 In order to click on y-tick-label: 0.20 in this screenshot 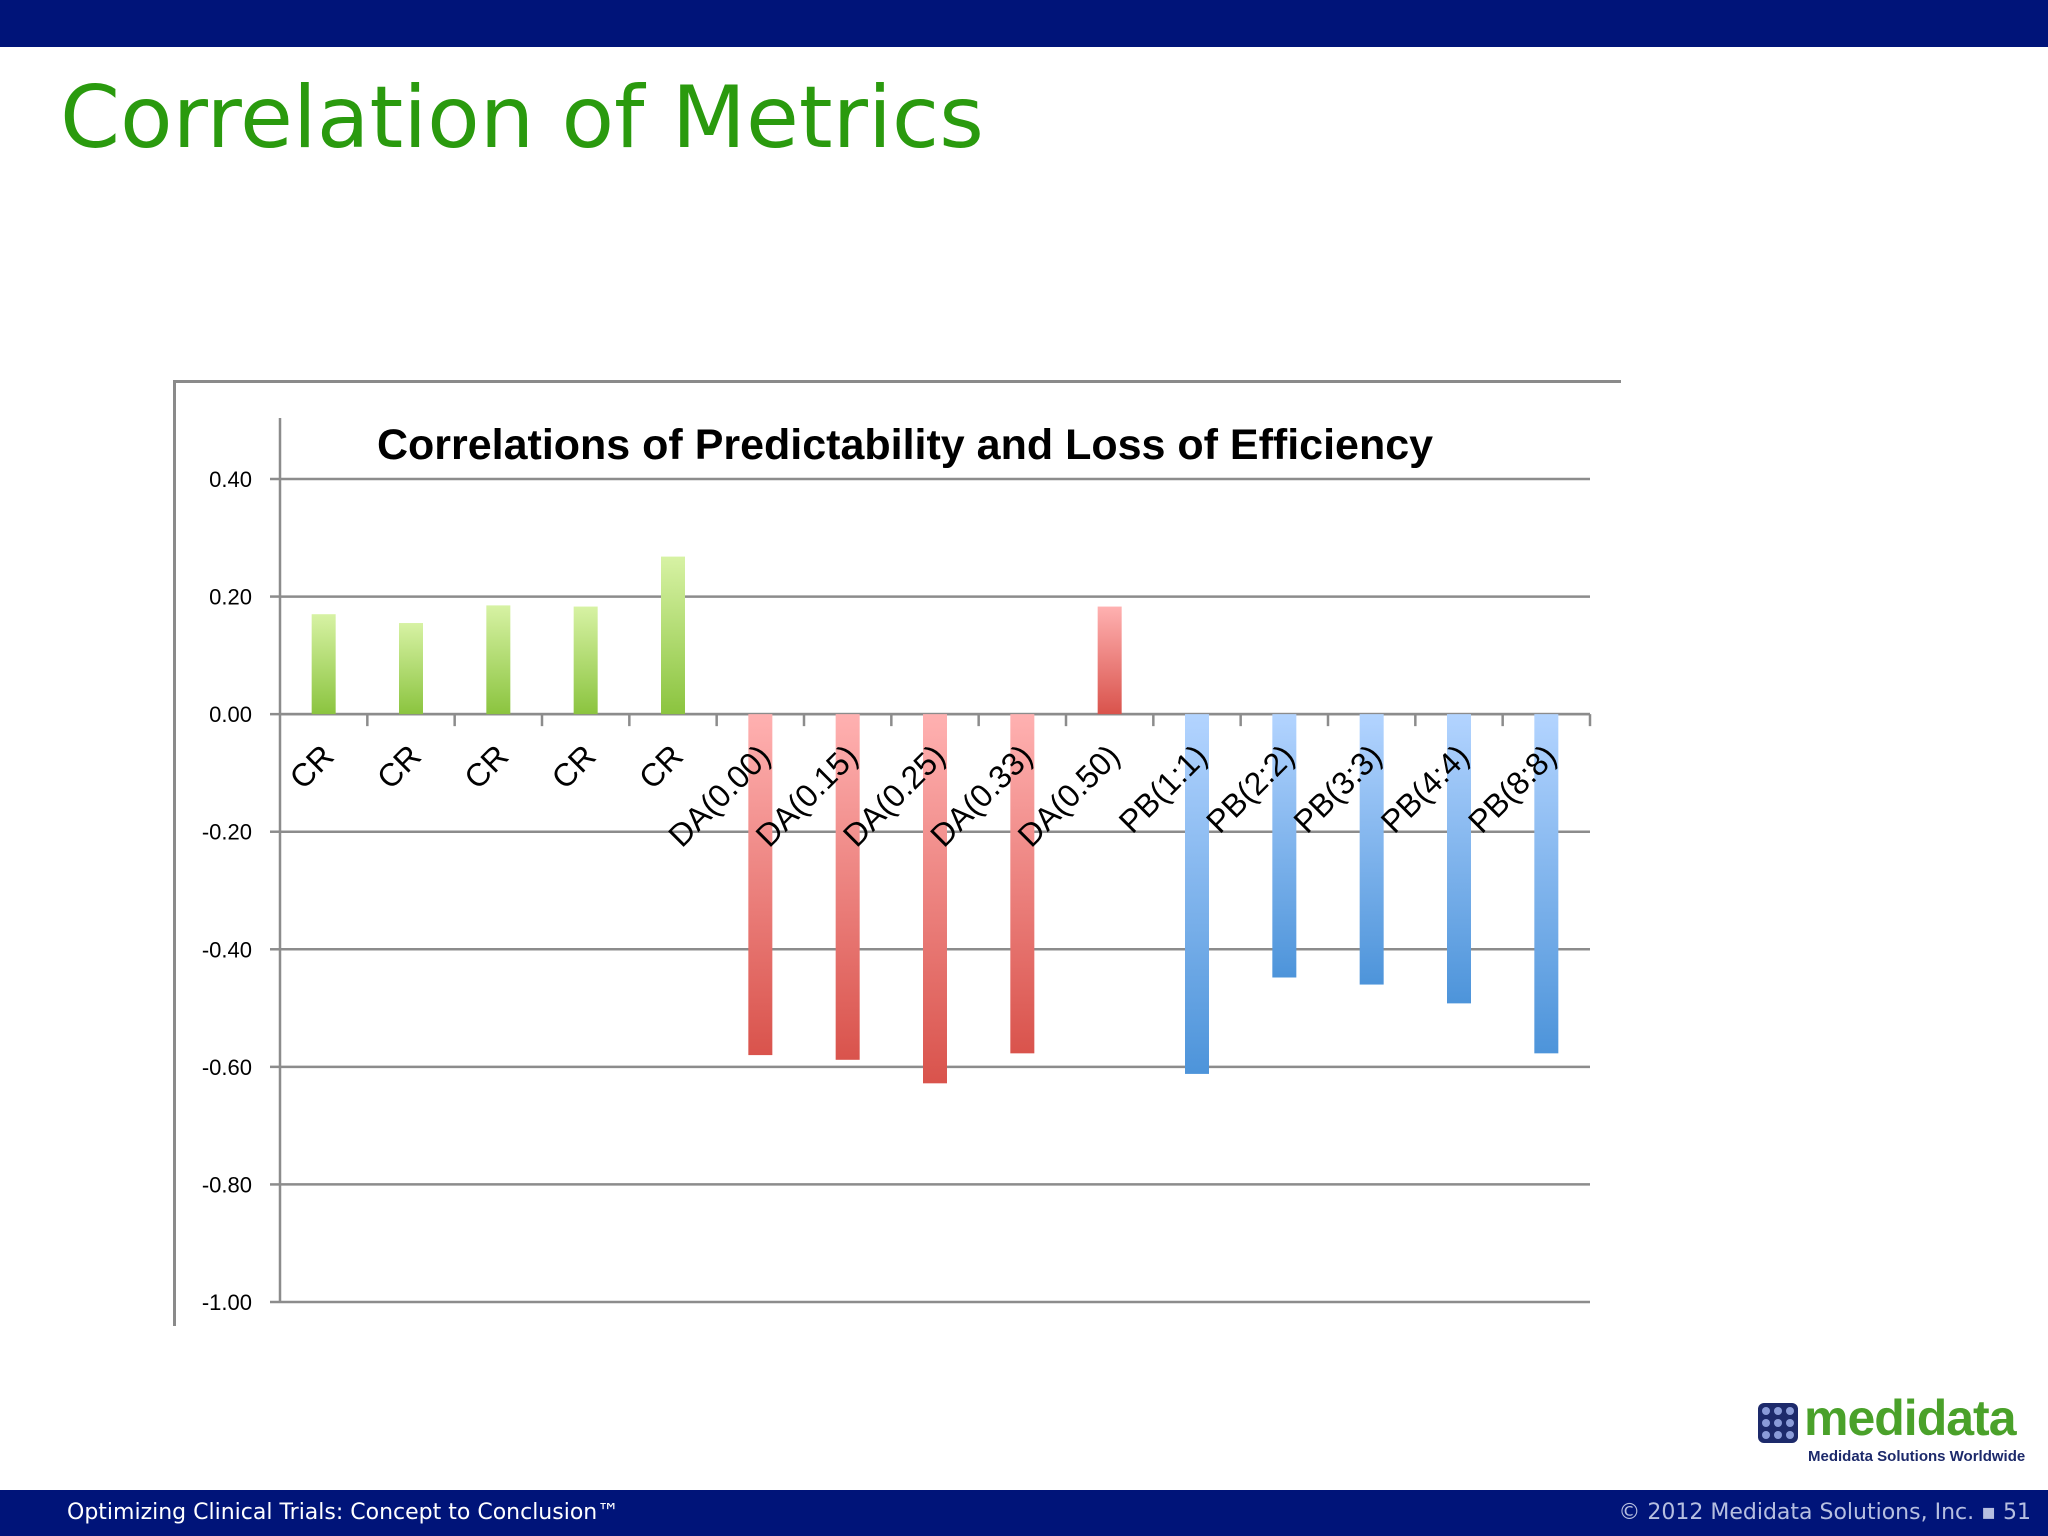, I will do `click(230, 597)`.